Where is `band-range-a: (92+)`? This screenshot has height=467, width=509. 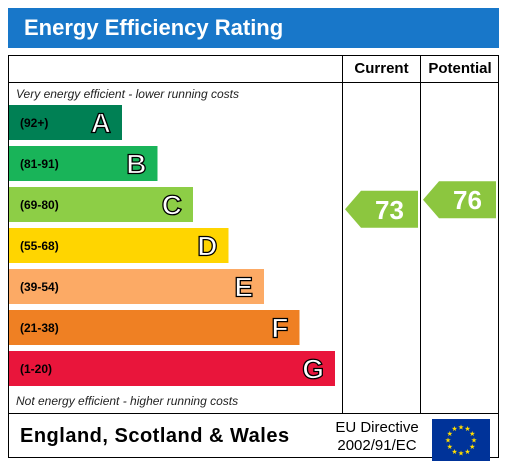
band-range-a: (92+) is located at coordinates (34, 123).